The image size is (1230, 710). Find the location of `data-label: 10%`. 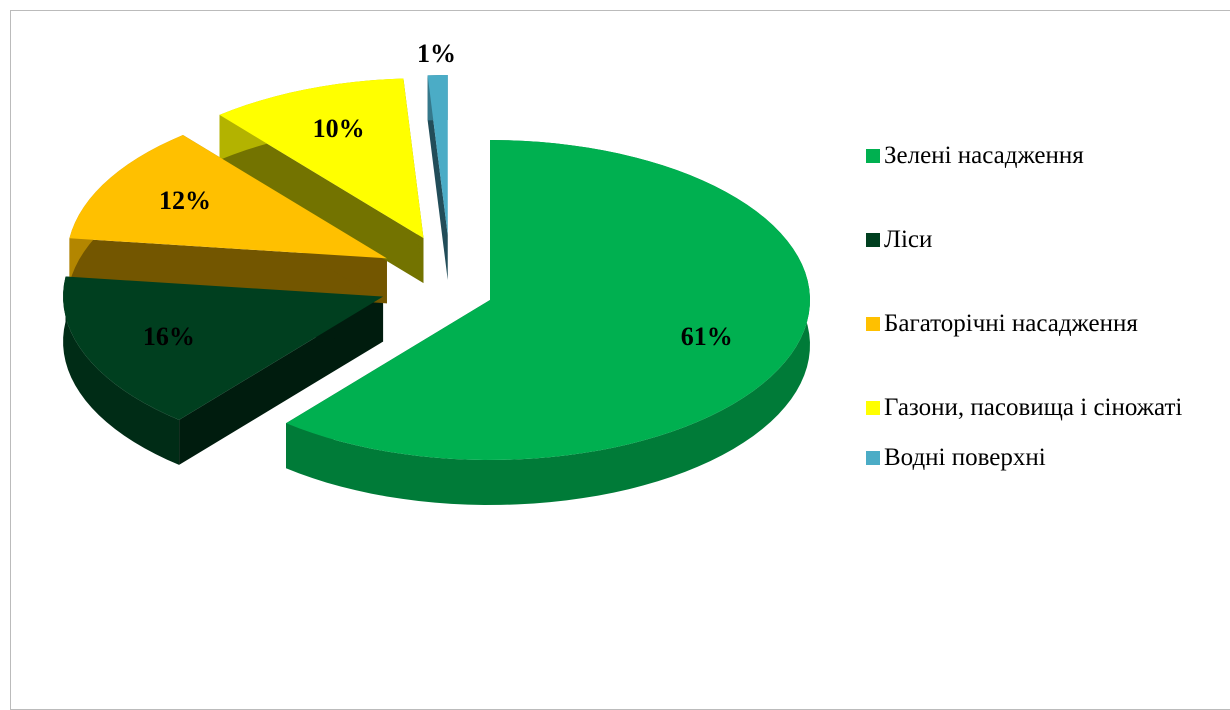

data-label: 10% is located at coordinates (339, 128).